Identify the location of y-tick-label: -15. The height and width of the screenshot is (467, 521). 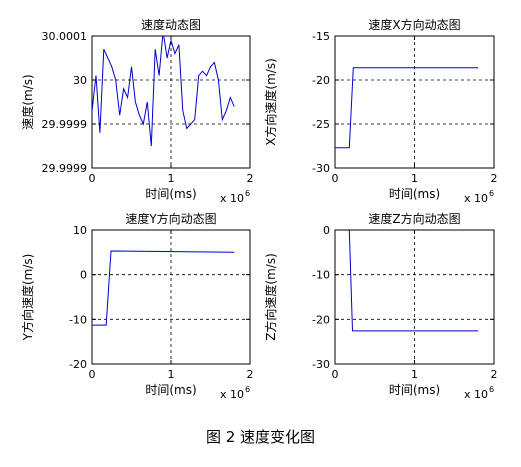
(321, 36).